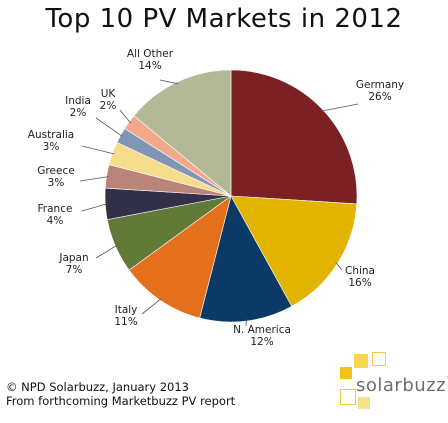  What do you see at coordinates (55, 171) in the screenshot?
I see `slice-label-greece: Greece` at bounding box center [55, 171].